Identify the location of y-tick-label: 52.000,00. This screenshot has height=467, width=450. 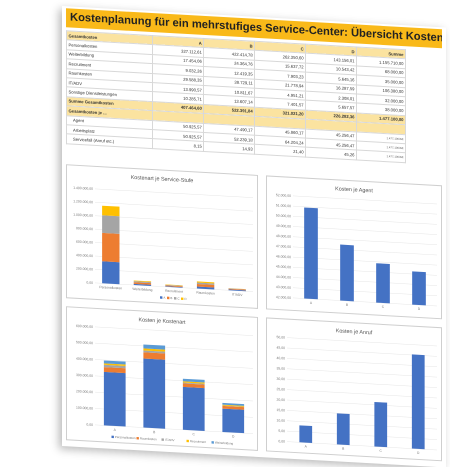
(283, 195).